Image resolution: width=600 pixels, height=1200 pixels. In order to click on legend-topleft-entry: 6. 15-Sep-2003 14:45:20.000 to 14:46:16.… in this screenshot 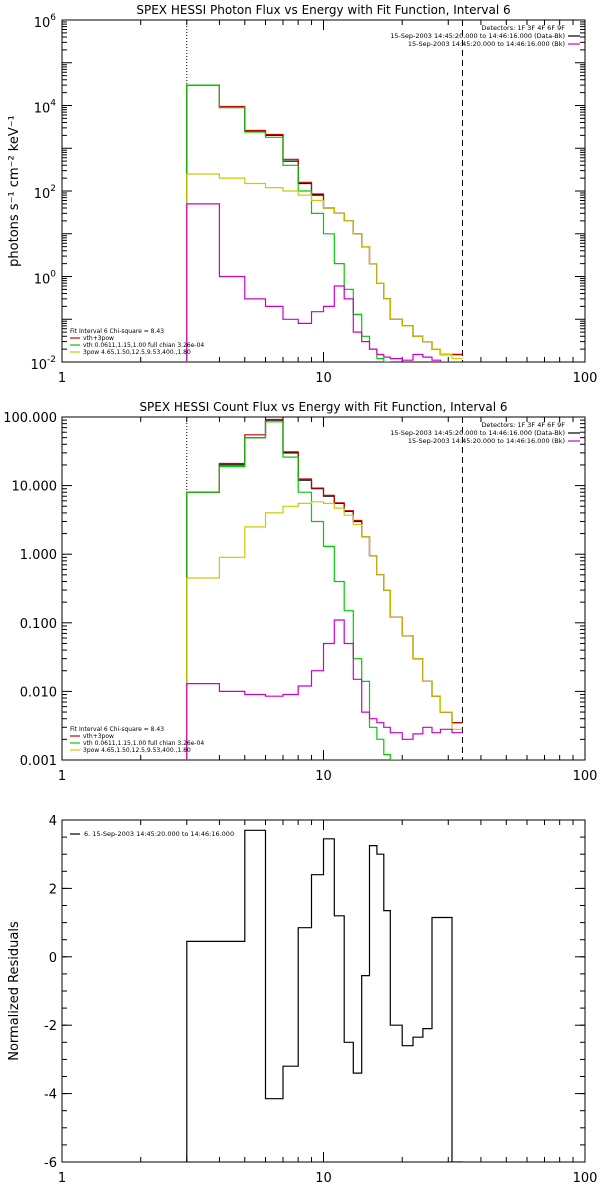, I will do `click(159, 834)`.